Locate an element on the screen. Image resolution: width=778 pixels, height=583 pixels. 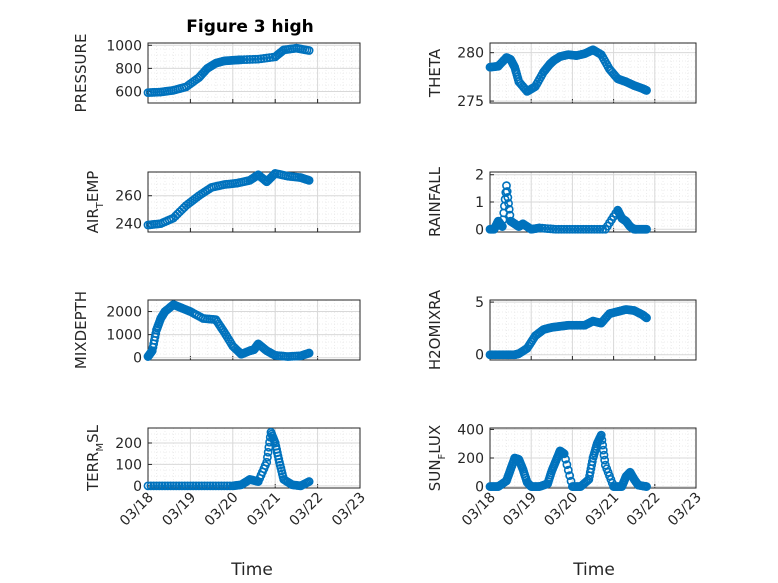
y-axis-label-sun_flux: SUNFLUX is located at coordinates (437, 458).